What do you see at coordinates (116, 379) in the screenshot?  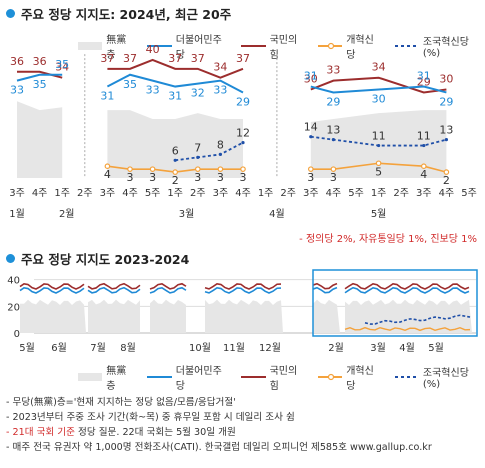 I see `legend-label: 無黨층` at bounding box center [116, 379].